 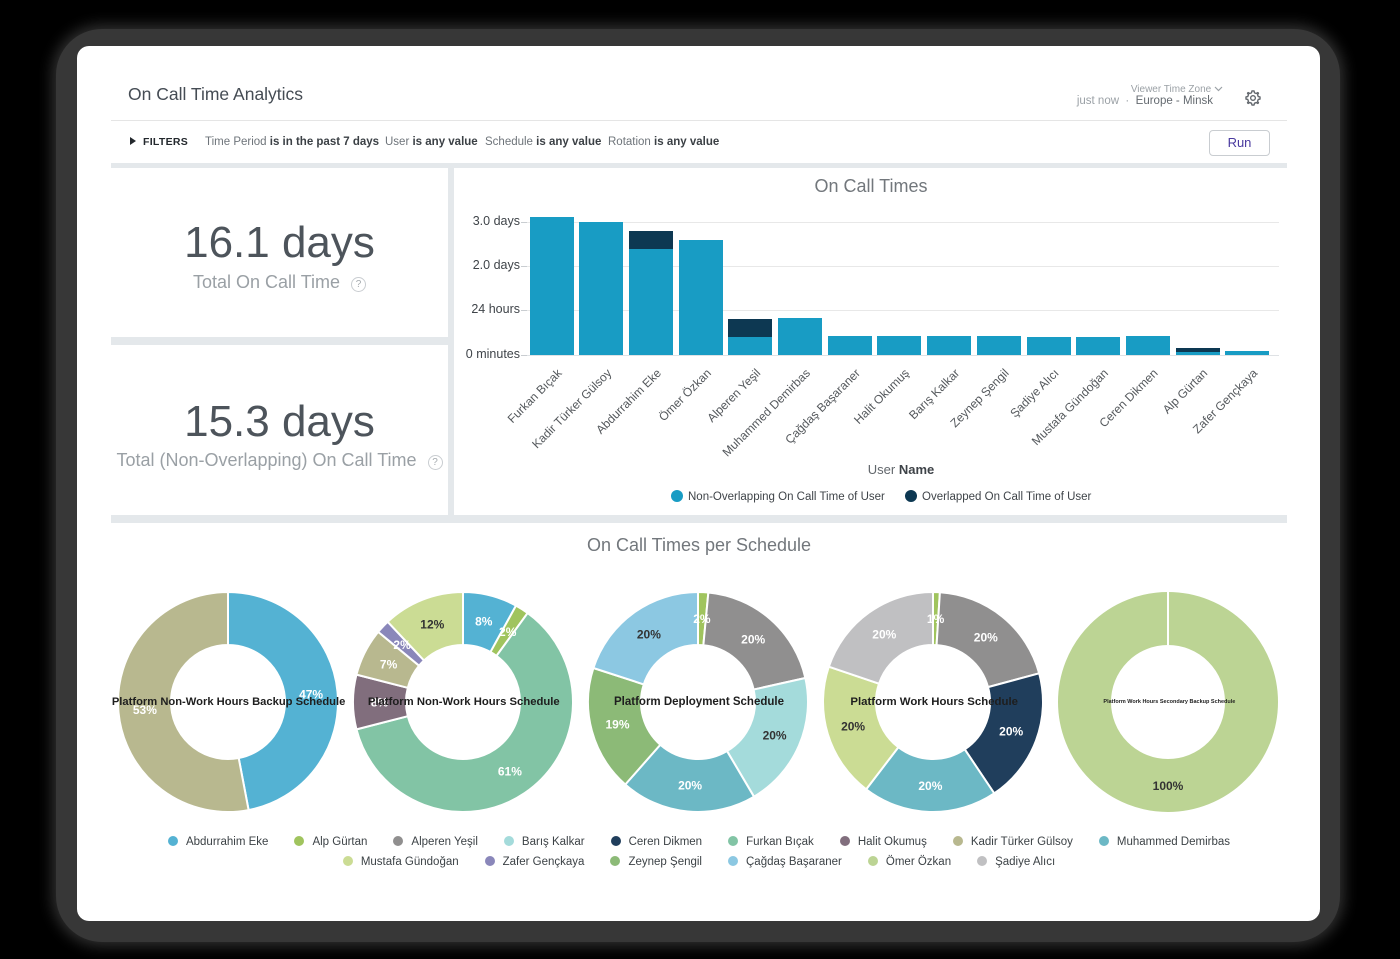 What do you see at coordinates (389, 664) in the screenshot?
I see `svg-text: 7%` at bounding box center [389, 664].